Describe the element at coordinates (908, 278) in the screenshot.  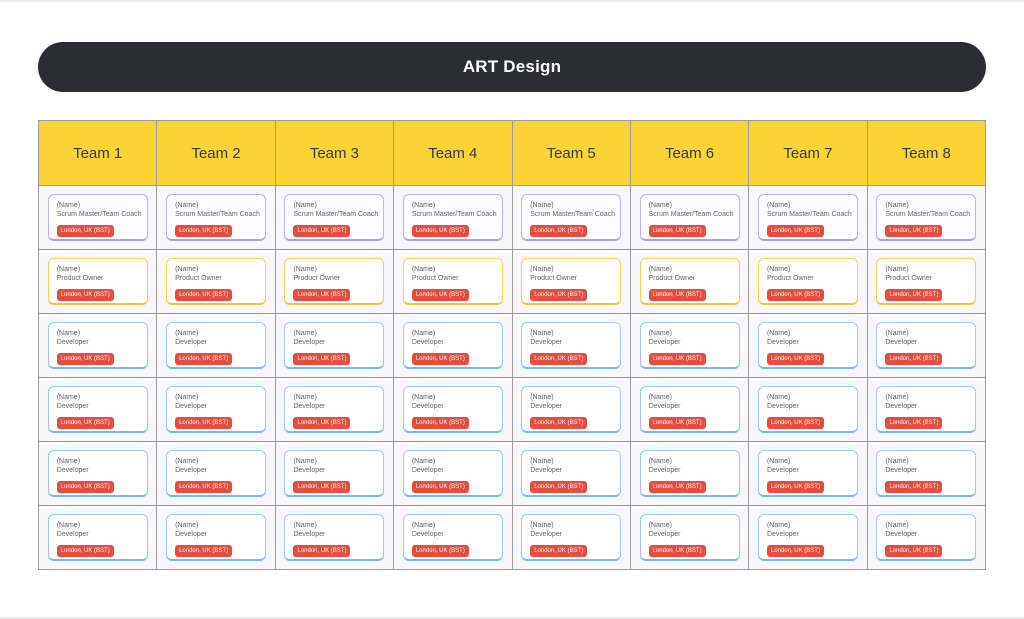
I see `member-role: Product Owner` at that location.